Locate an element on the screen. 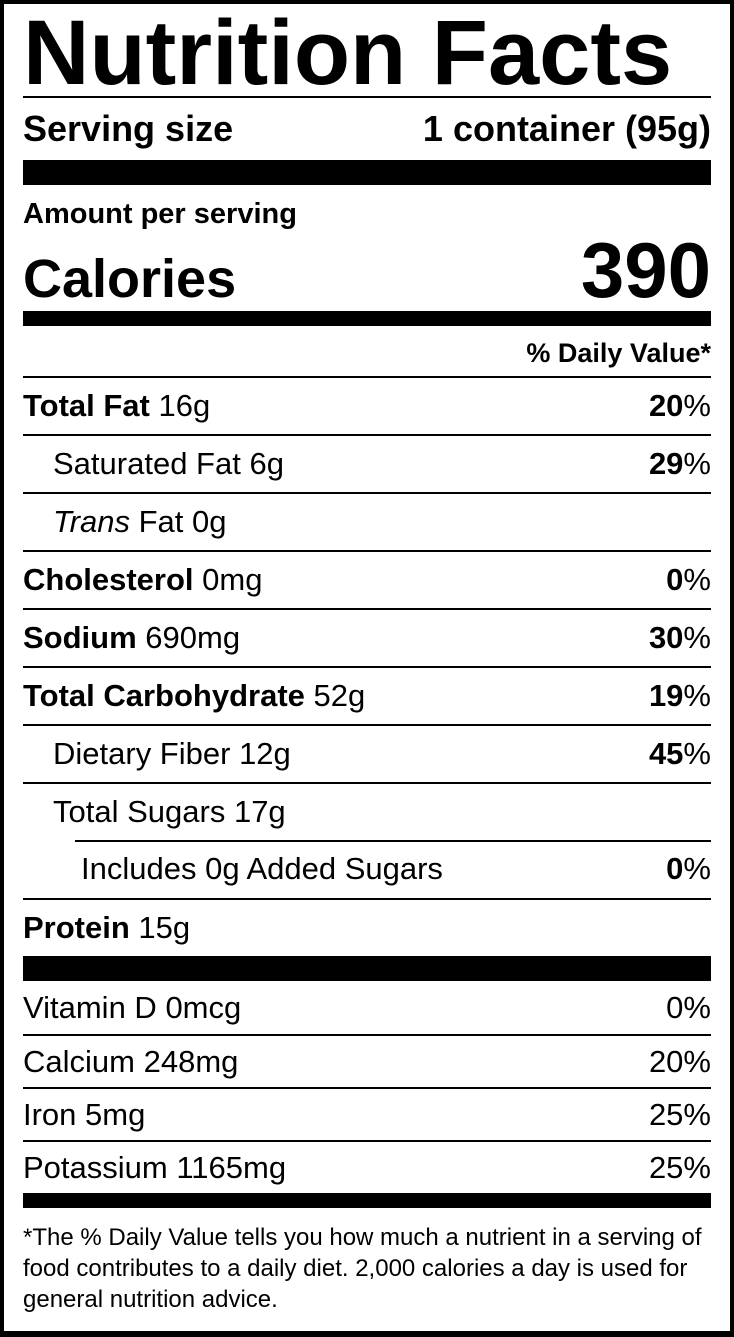 The height and width of the screenshot is (1337, 734). serving-size-label: Serving size is located at coordinates (128, 128).